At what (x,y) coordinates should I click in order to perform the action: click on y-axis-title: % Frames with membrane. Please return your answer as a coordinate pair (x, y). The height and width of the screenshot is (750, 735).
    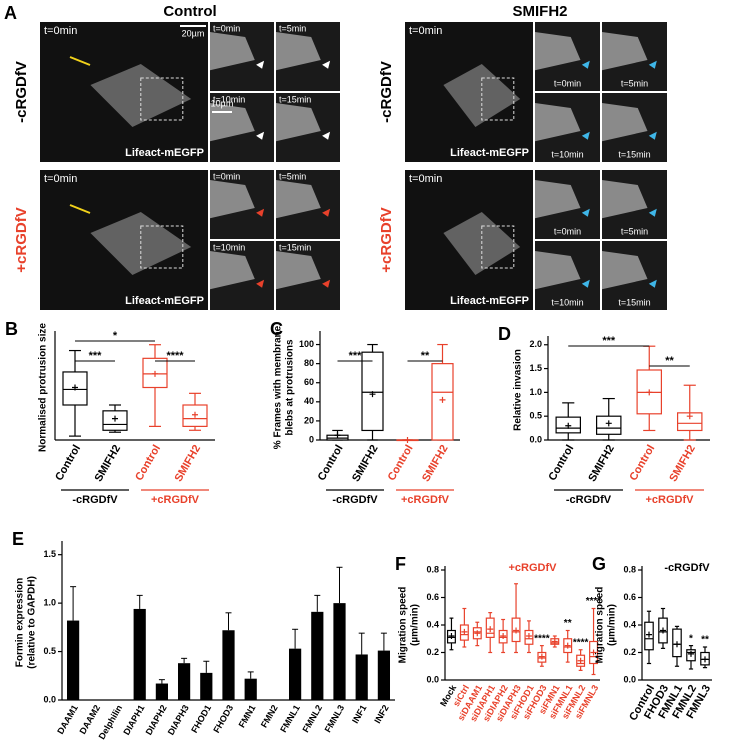
    Looking at the image, I should click on (278, 387).